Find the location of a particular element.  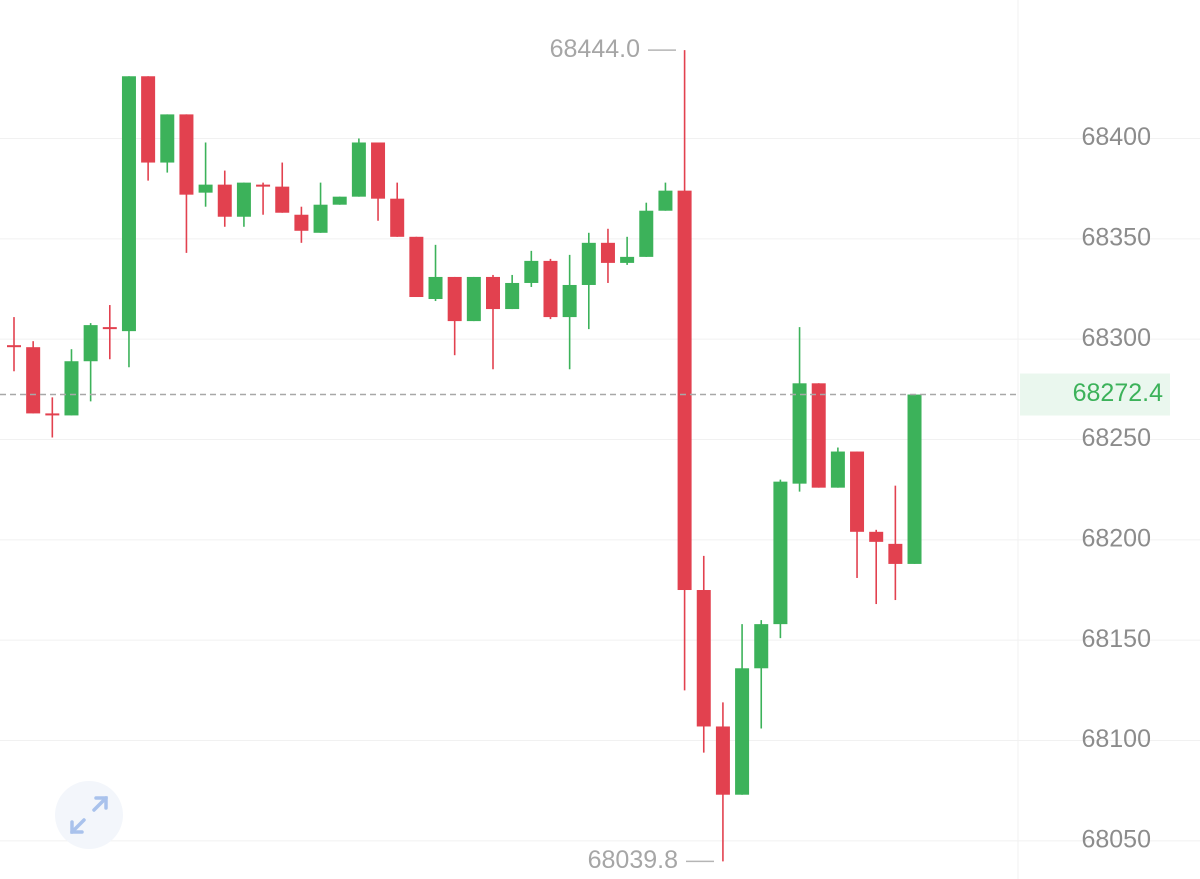

expand-button-bg is located at coordinates (89, 815).